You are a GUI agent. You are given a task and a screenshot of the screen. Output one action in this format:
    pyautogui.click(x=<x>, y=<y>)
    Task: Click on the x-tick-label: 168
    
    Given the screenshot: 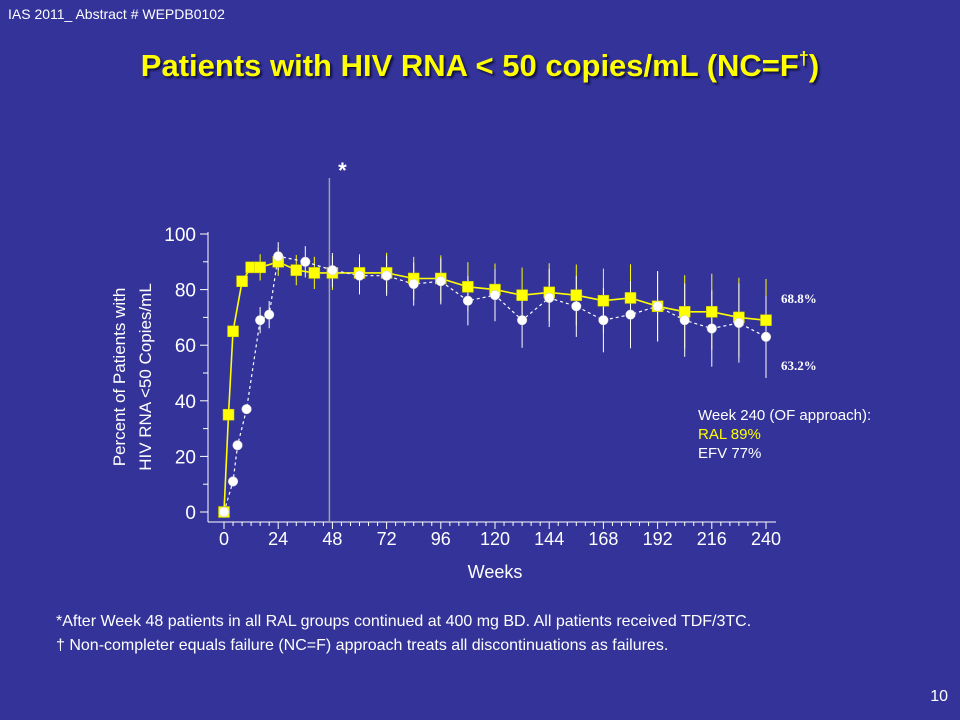 What is the action you would take?
    pyautogui.click(x=603, y=539)
    